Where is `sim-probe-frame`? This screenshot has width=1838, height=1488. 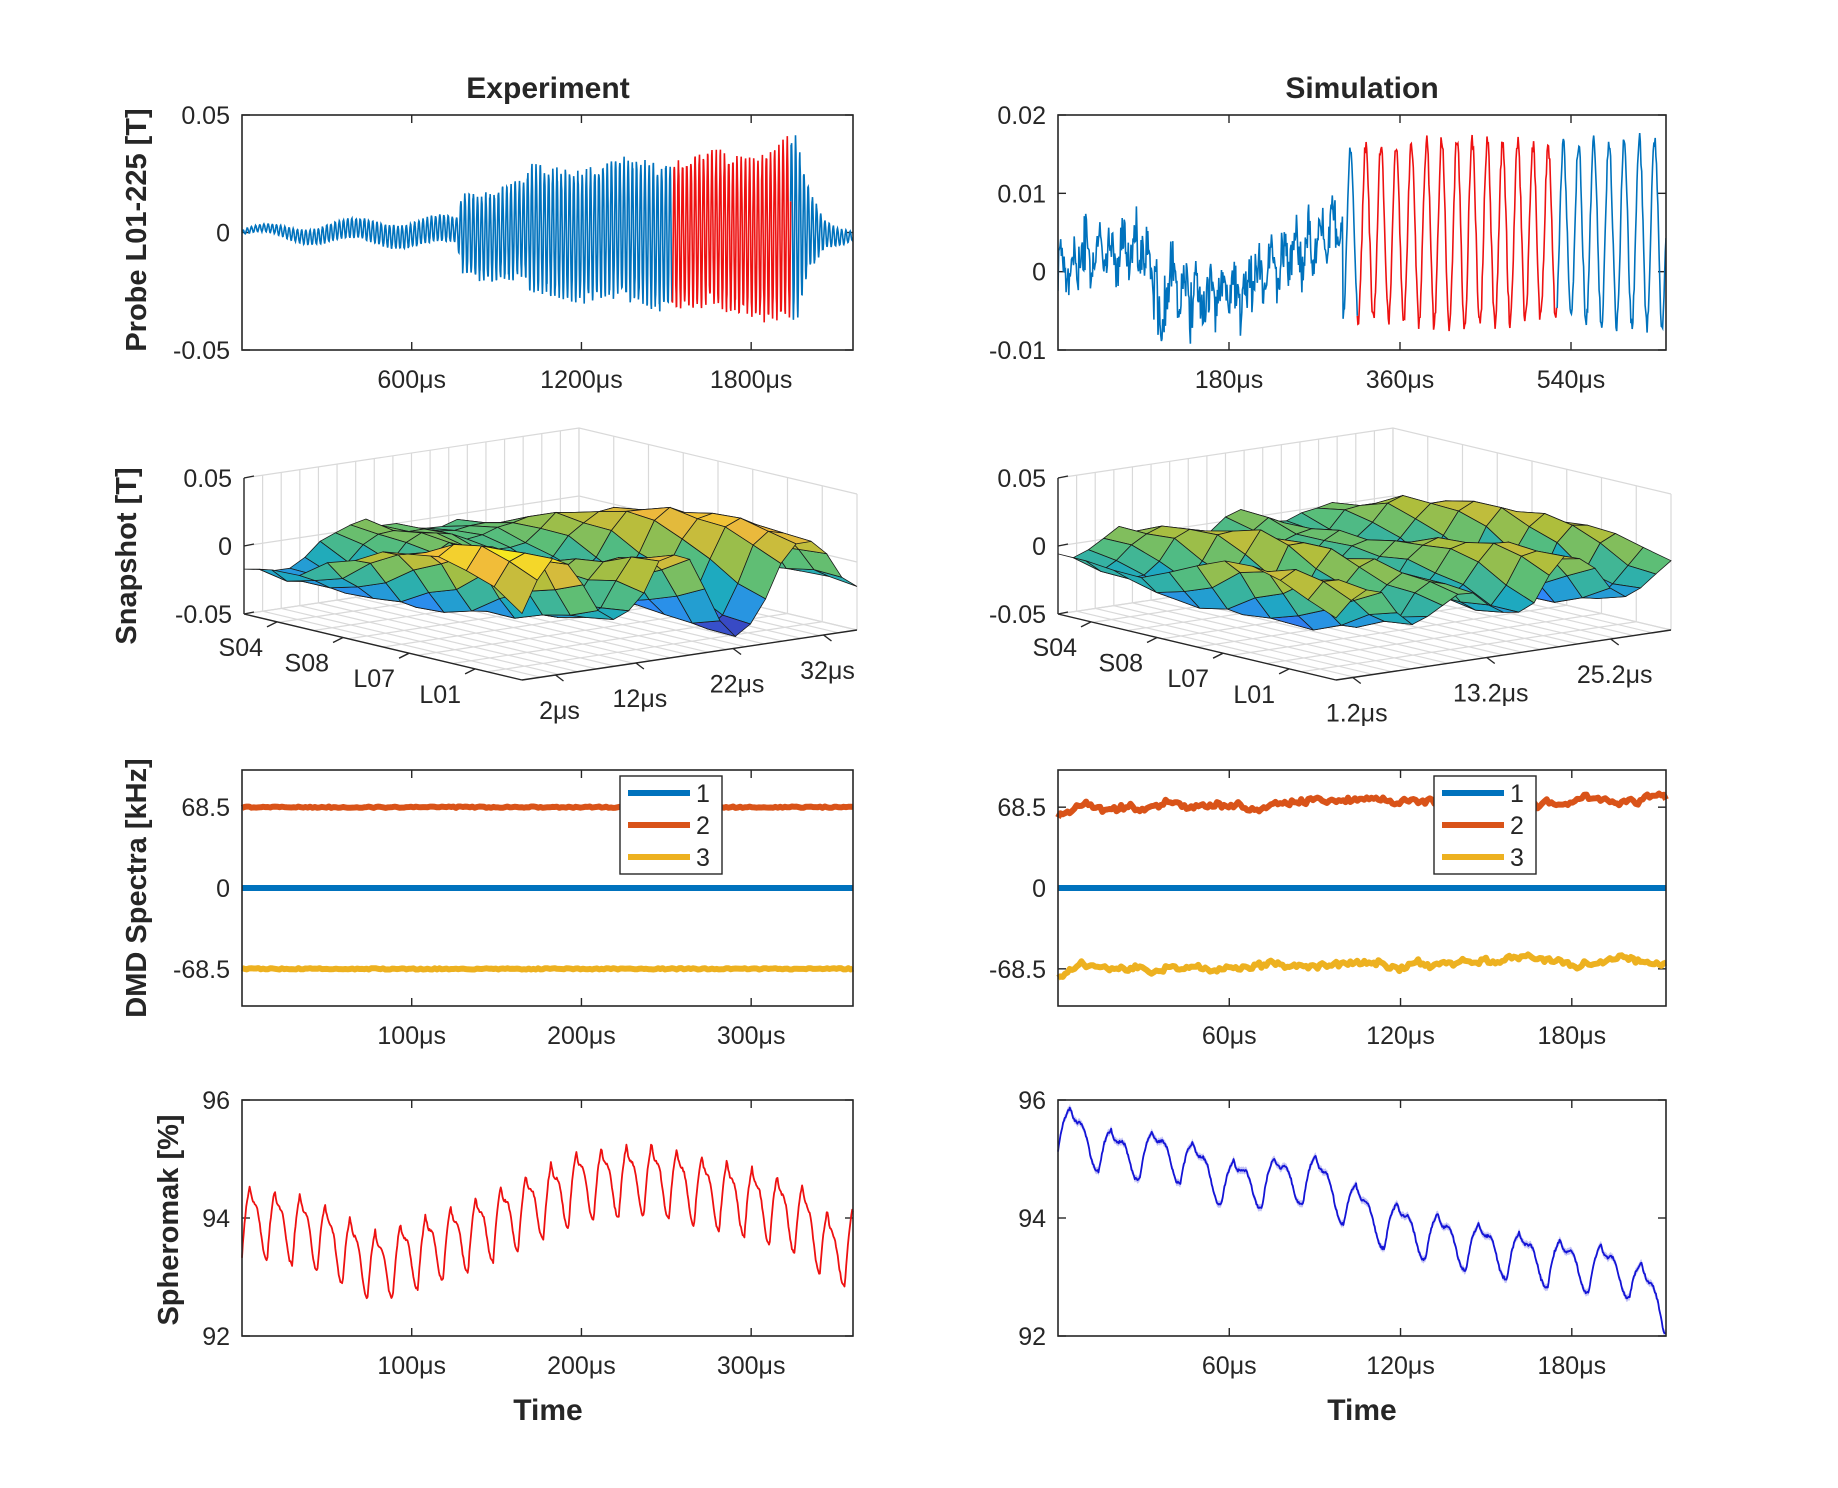
sim-probe-frame is located at coordinates (1362, 232).